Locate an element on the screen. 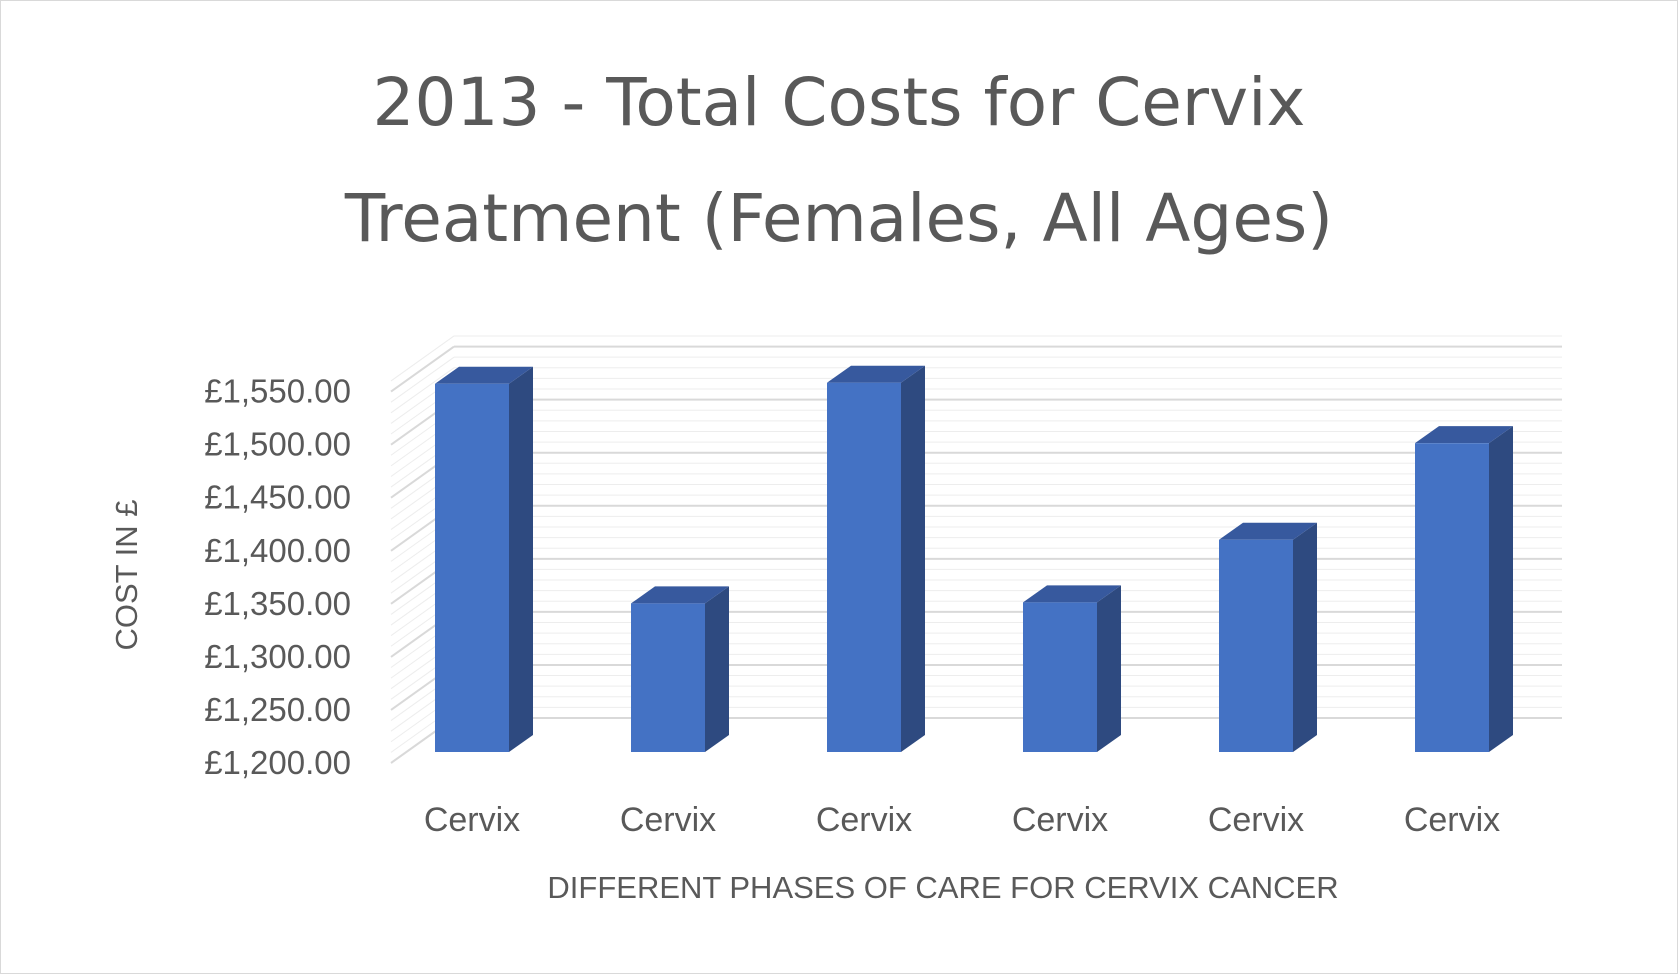 This screenshot has height=974, width=1678. major-gridline-side is located at coordinates (422, 369).